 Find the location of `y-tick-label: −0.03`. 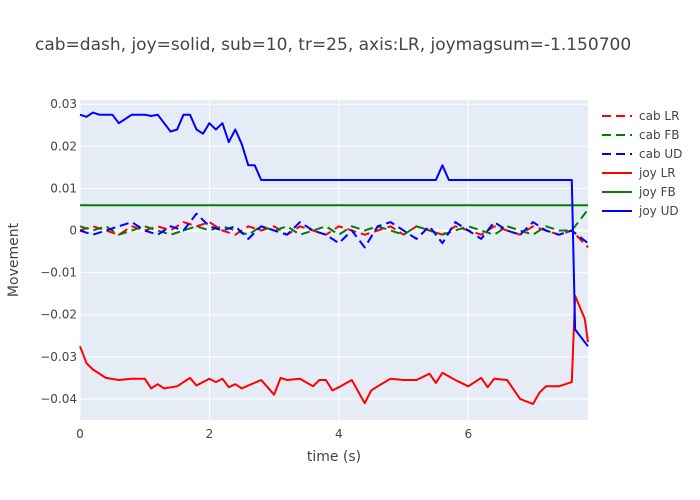

y-tick-label: −0.03 is located at coordinates (58, 357).